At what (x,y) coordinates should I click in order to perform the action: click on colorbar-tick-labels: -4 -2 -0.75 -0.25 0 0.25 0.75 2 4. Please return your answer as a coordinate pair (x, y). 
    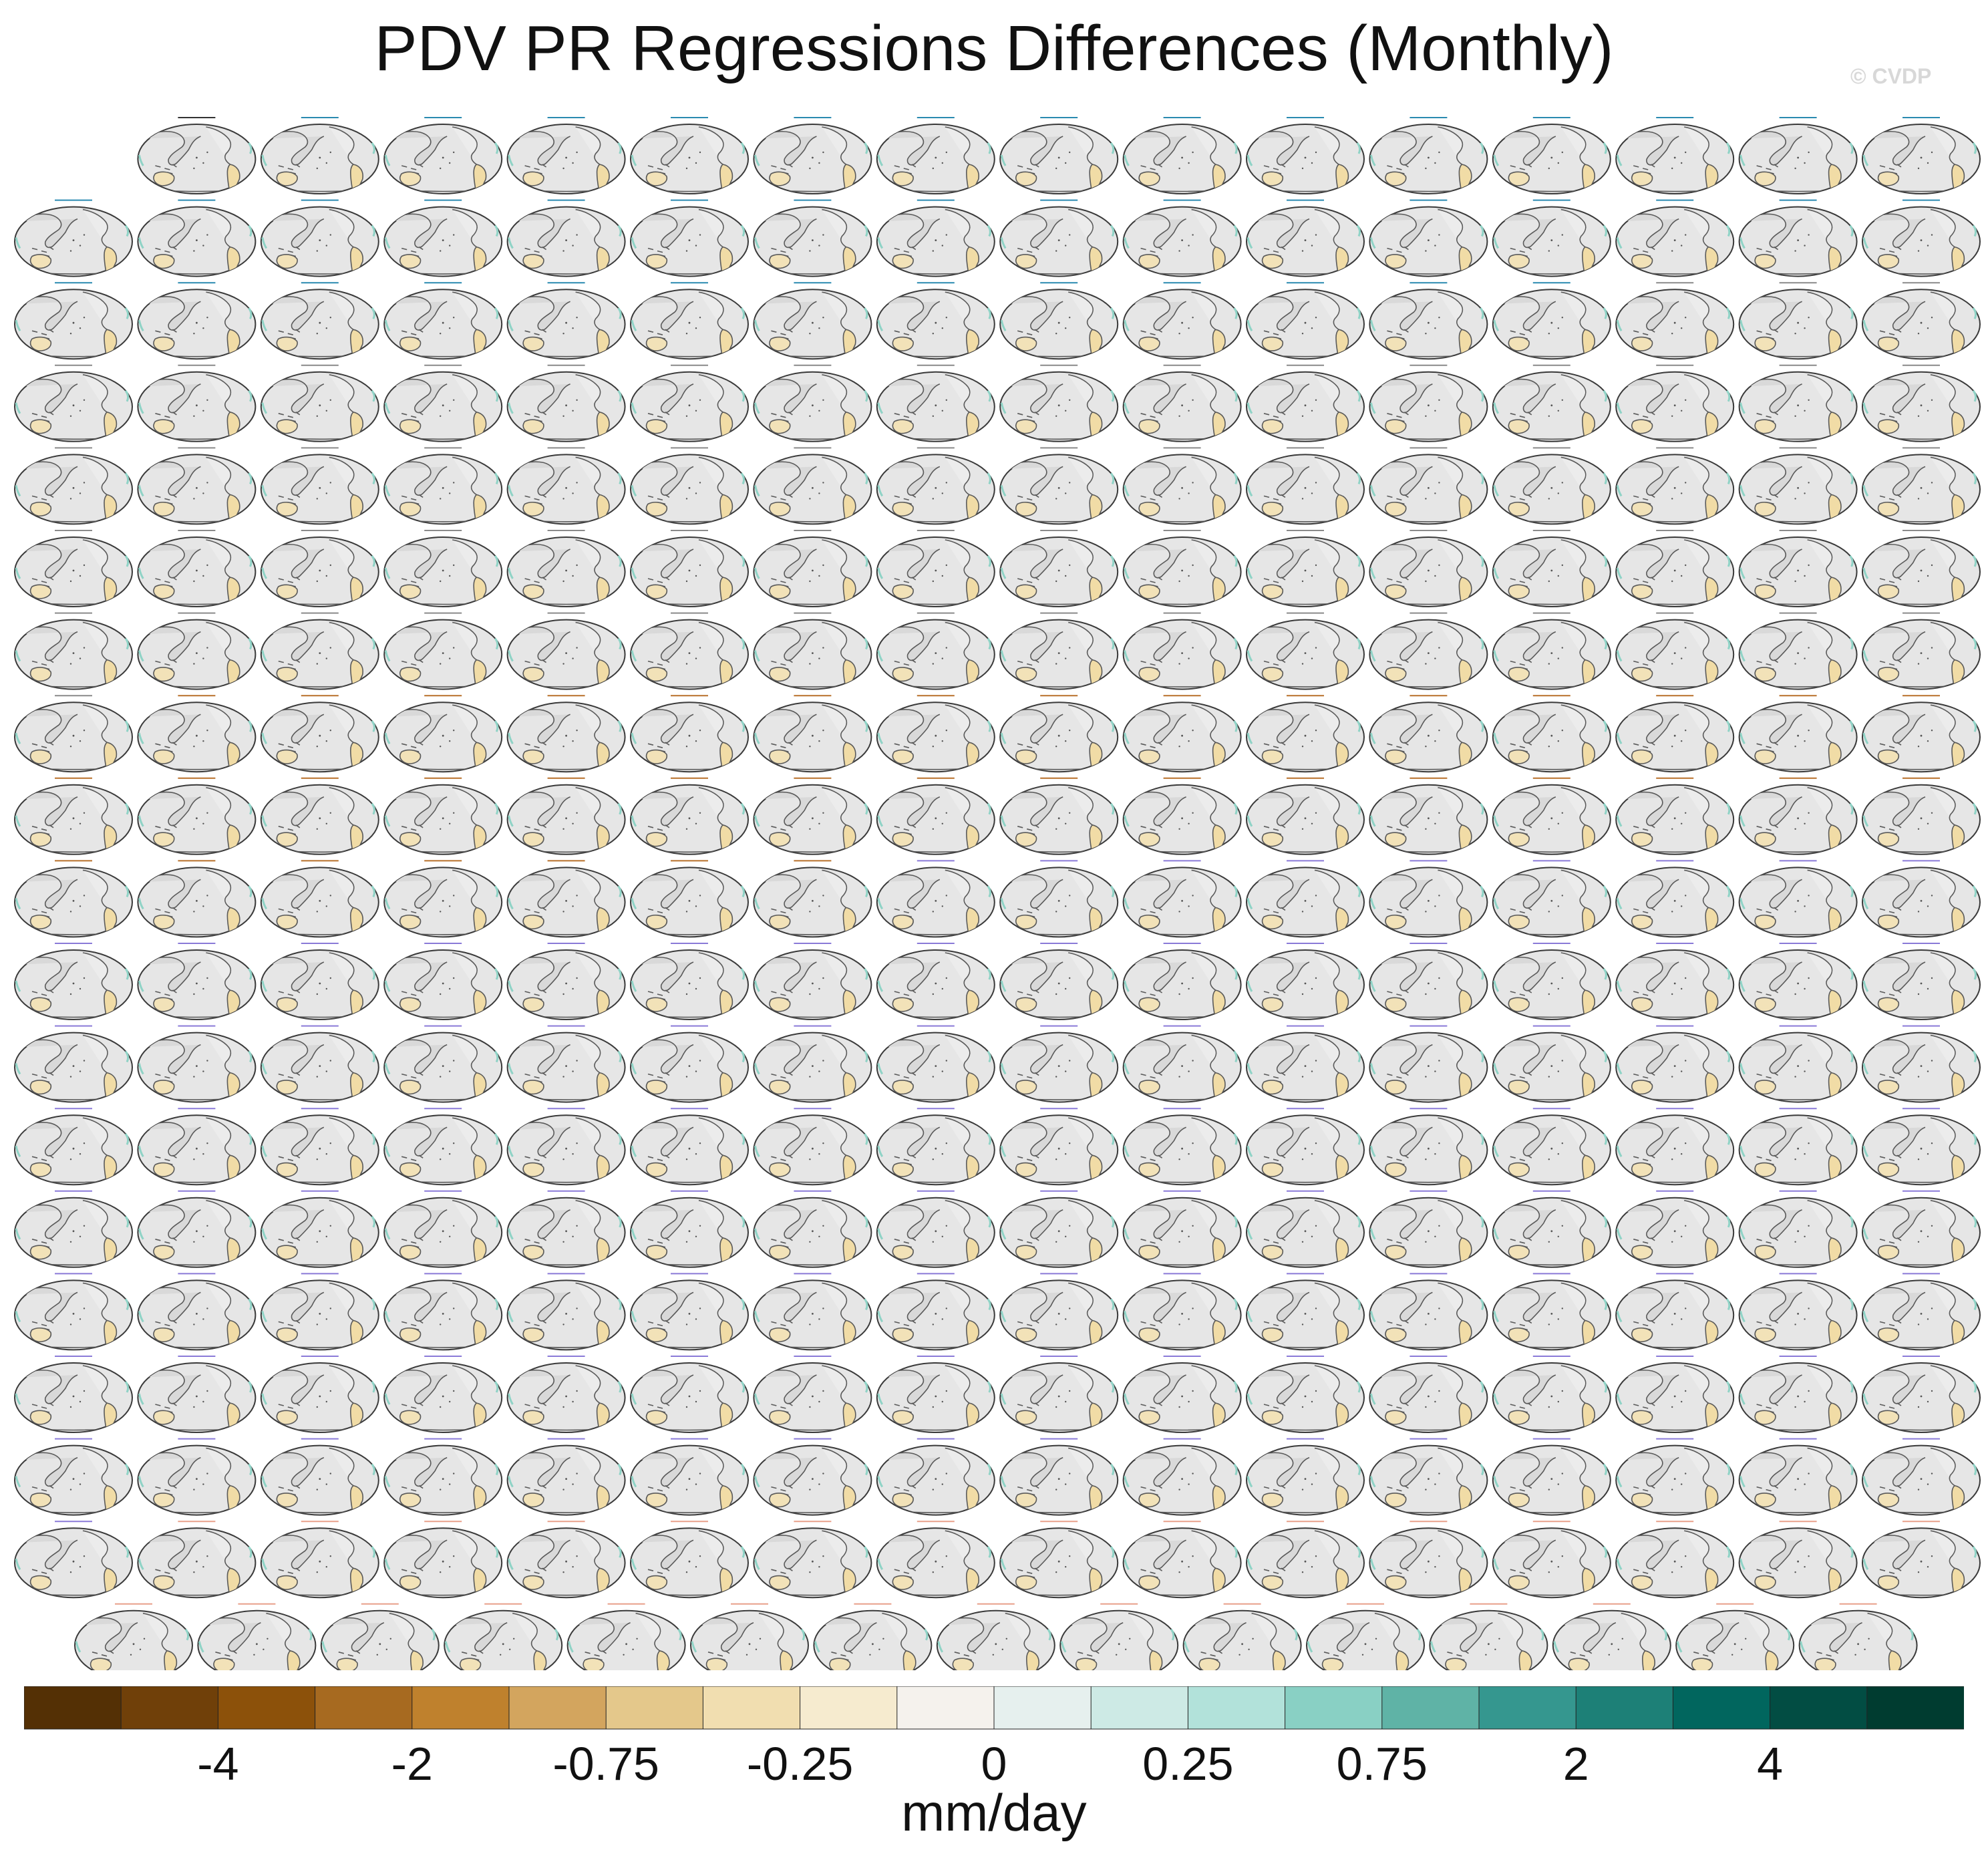
    Looking at the image, I should click on (994, 1764).